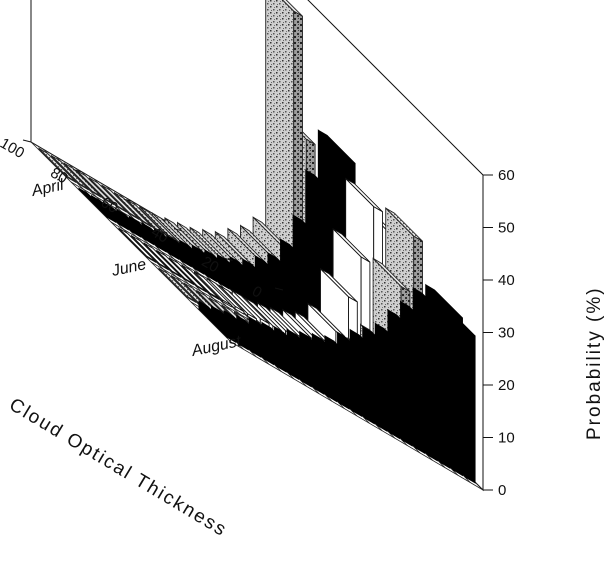 The width and height of the screenshot is (605, 577). Describe the element at coordinates (13, 148) in the screenshot. I see `x-tick-label: 100` at that location.